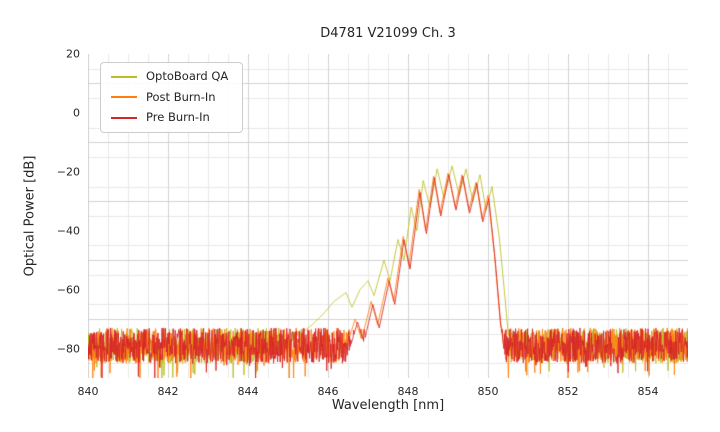  What do you see at coordinates (408, 391) in the screenshot?
I see `x-tick-label: 848` at bounding box center [408, 391].